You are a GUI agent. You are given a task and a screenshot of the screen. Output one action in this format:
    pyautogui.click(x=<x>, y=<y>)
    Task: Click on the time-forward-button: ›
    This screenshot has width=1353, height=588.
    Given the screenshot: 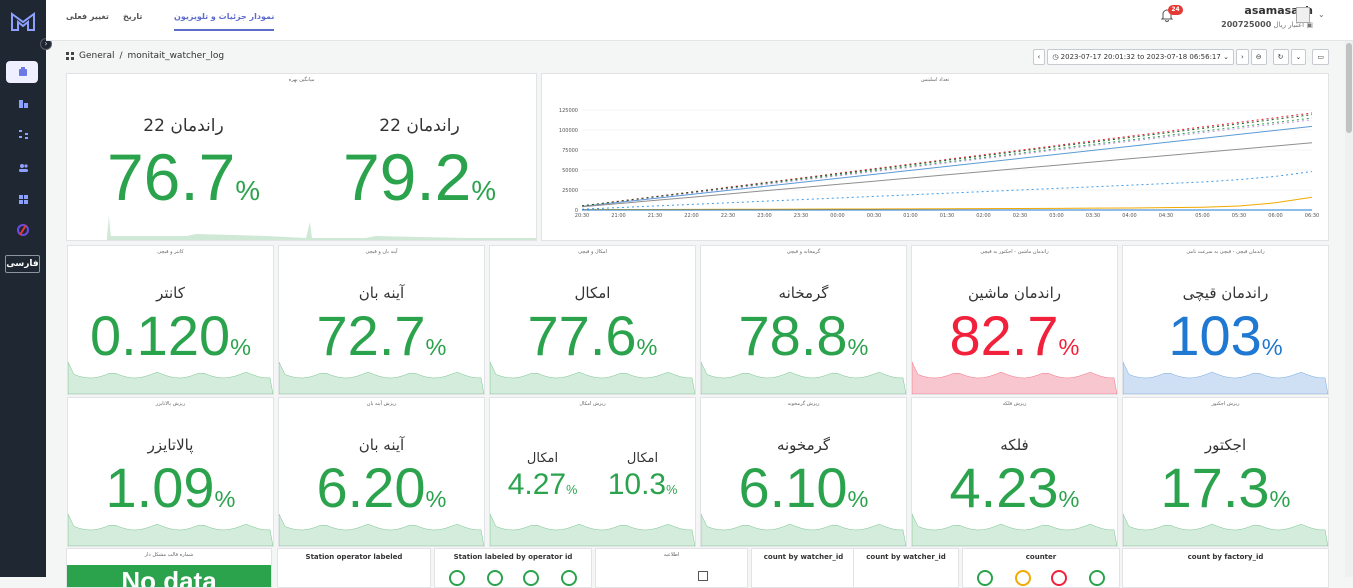 What is the action you would take?
    pyautogui.click(x=1242, y=57)
    